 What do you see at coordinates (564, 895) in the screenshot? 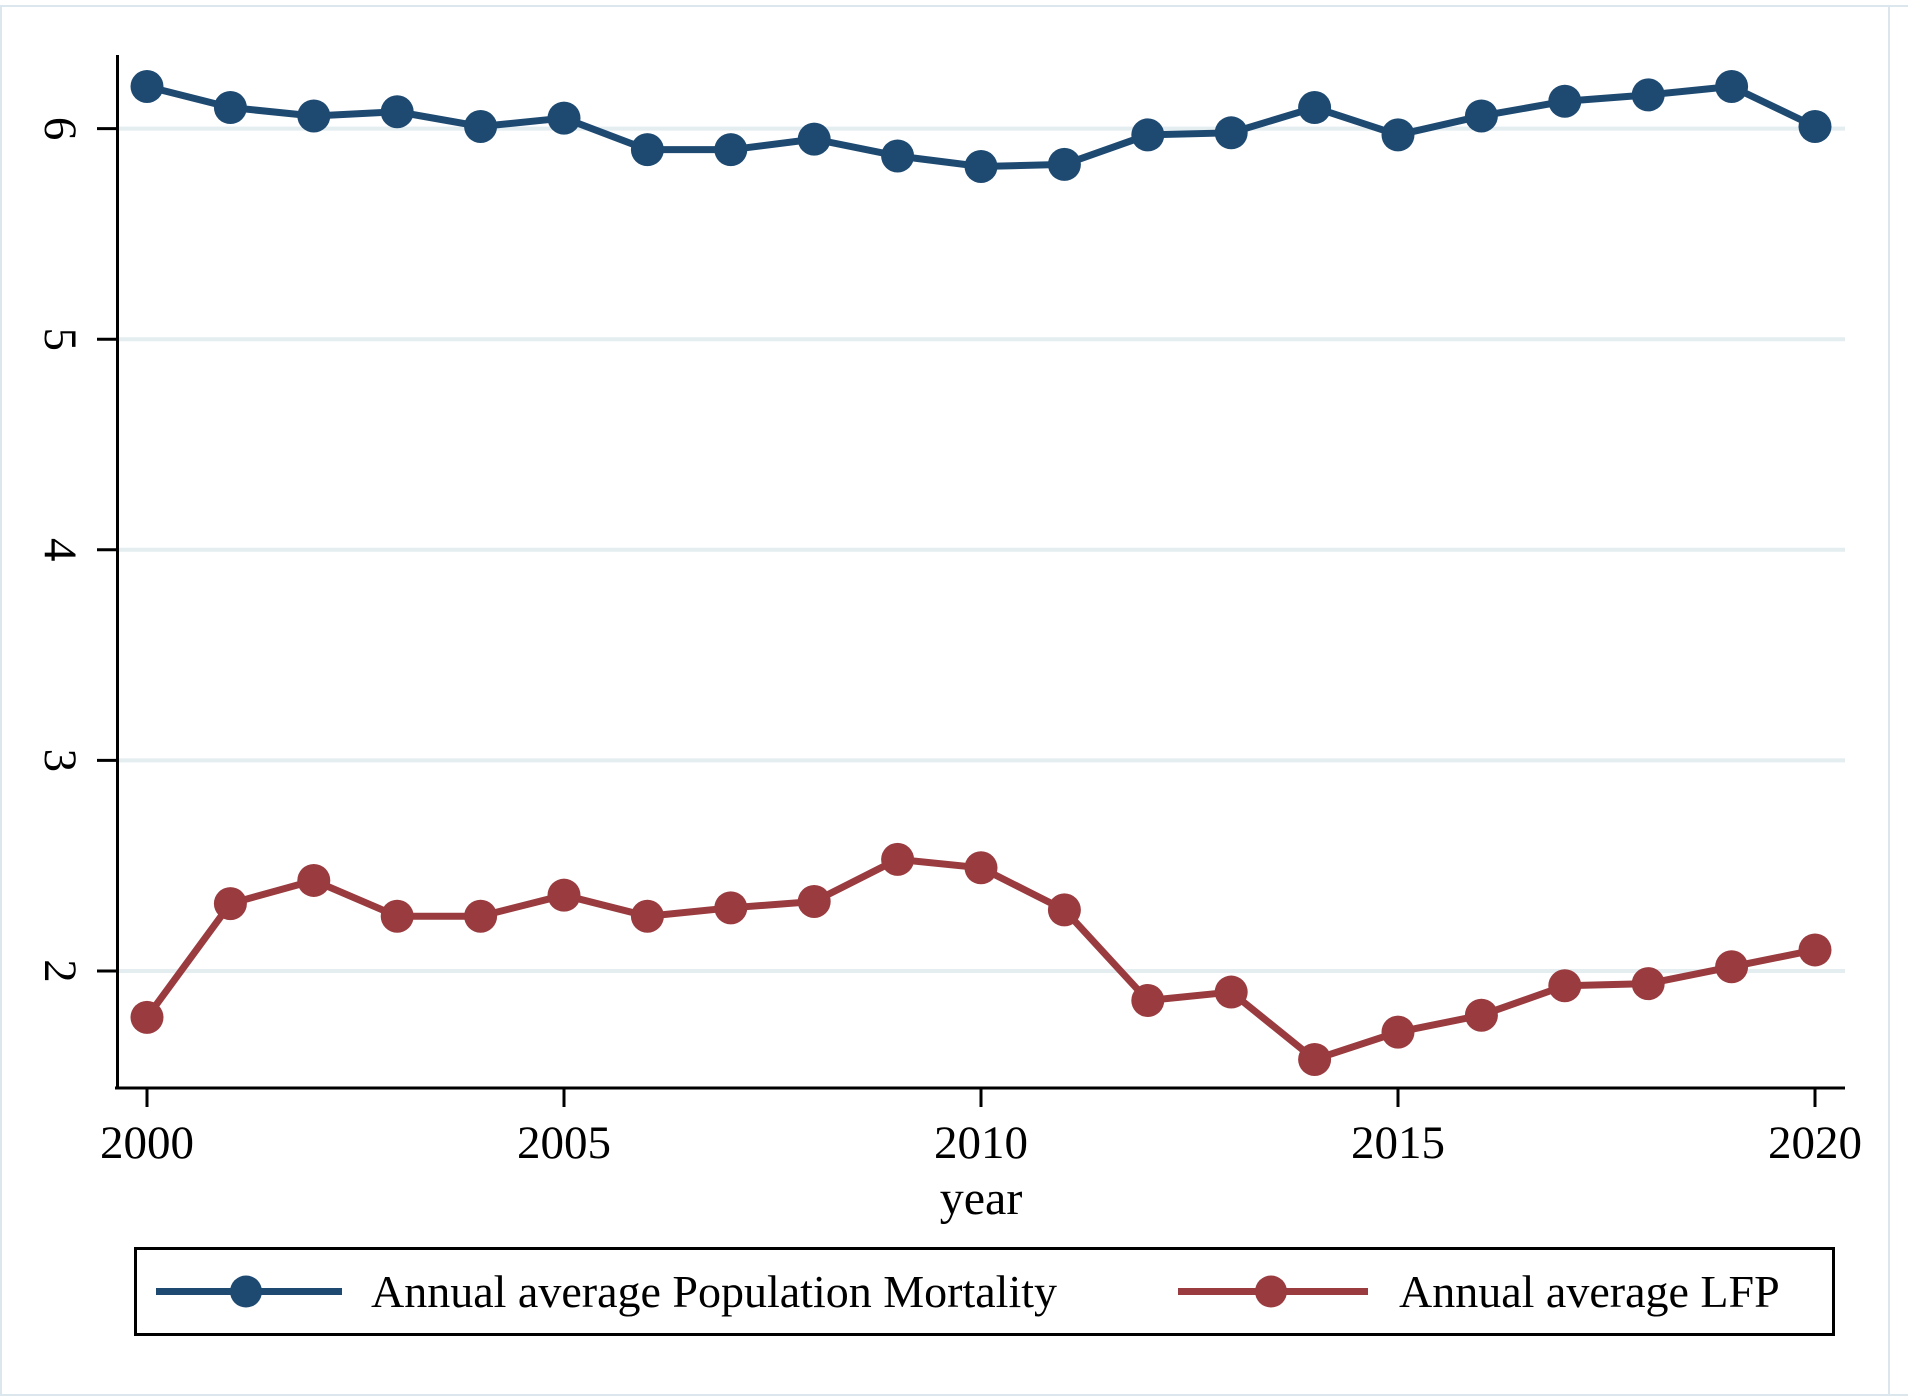
I see `data-point-lfp-2005` at bounding box center [564, 895].